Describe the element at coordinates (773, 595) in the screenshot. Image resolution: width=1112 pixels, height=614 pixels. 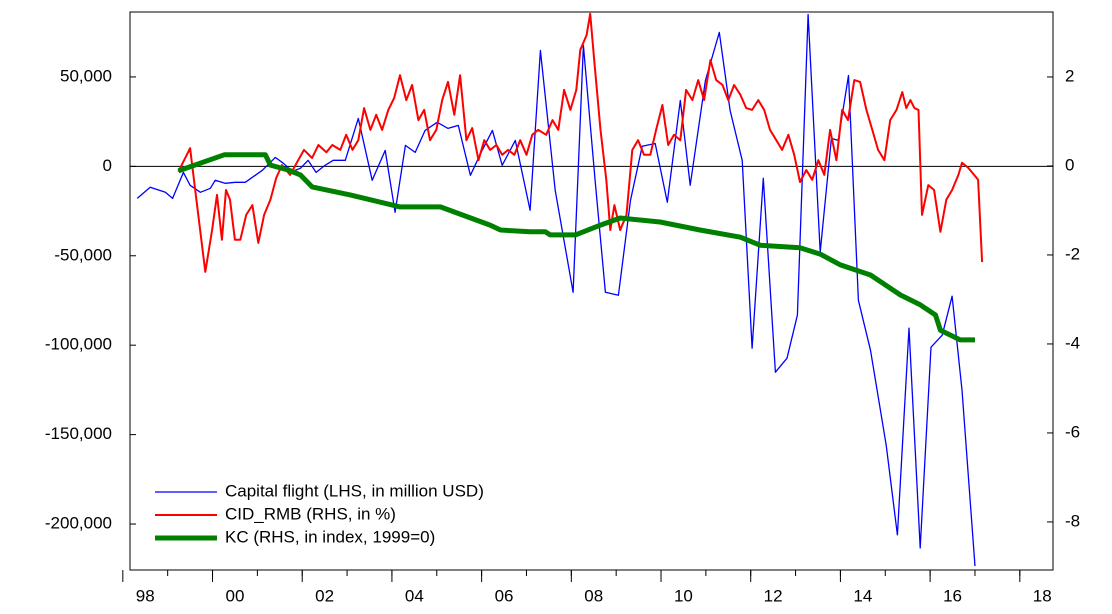
I see `x-tick-label: 12` at that location.